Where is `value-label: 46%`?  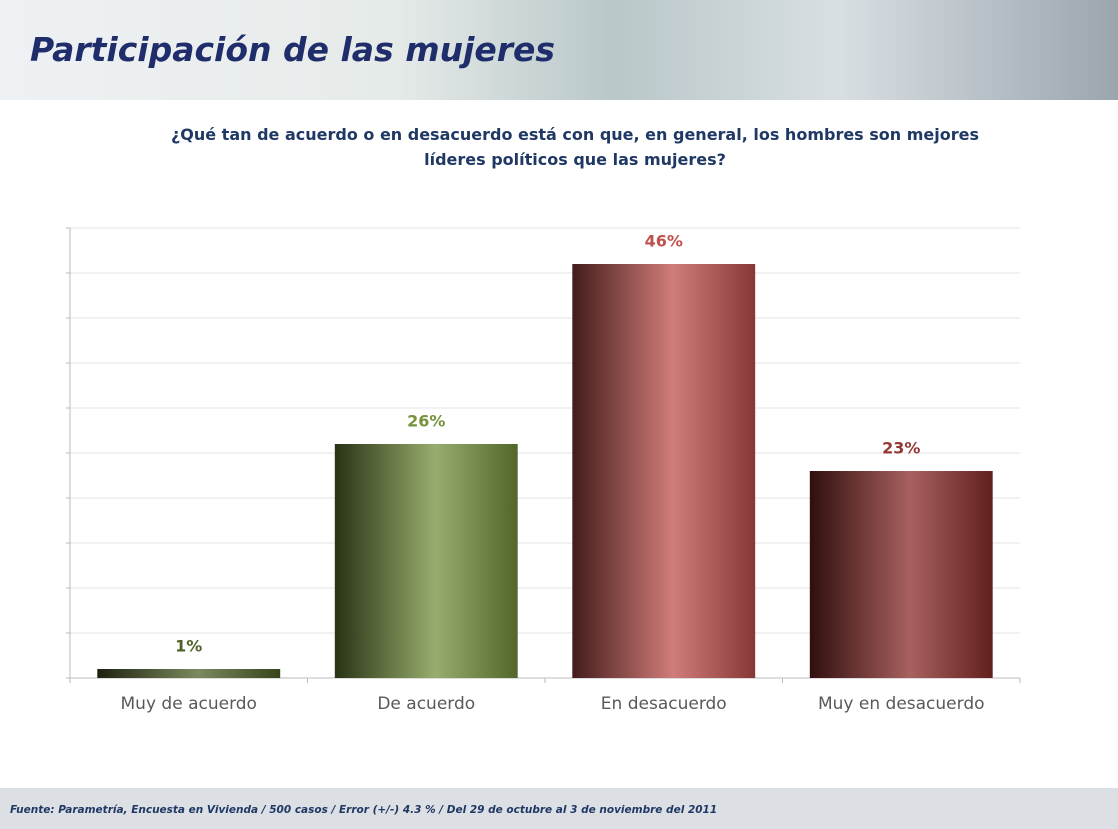
value-label: 46% is located at coordinates (664, 241).